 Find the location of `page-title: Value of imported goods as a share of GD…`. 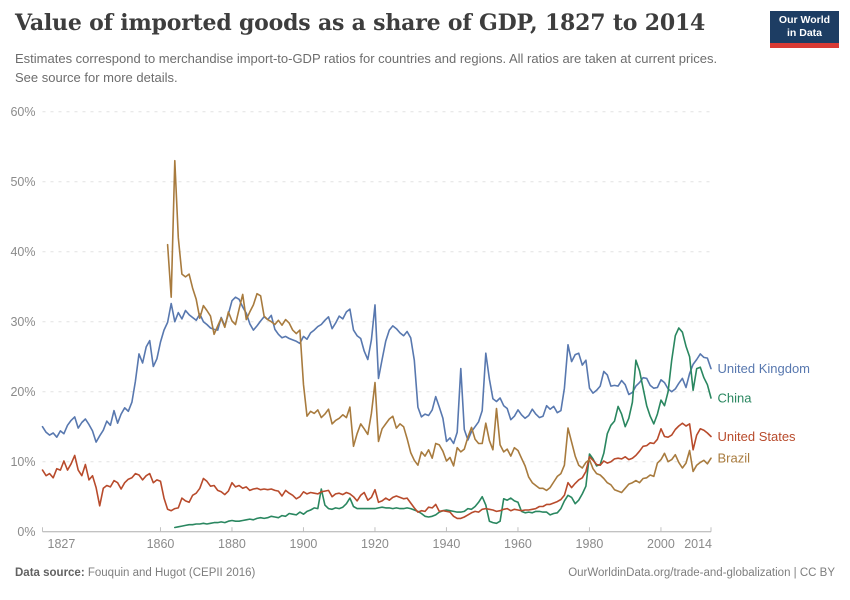

page-title: Value of imported goods as a share of GD… is located at coordinates (360, 23).